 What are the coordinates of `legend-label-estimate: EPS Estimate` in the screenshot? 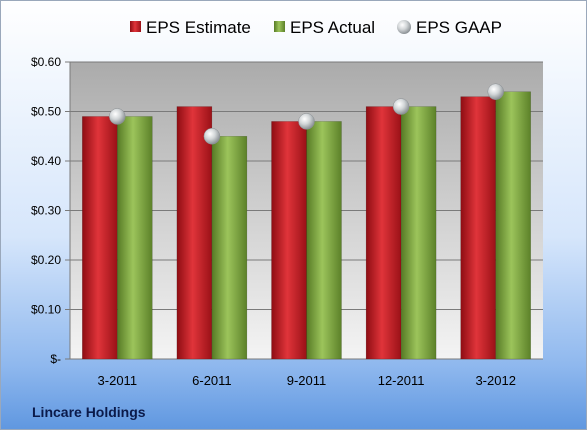 It's located at (198, 27).